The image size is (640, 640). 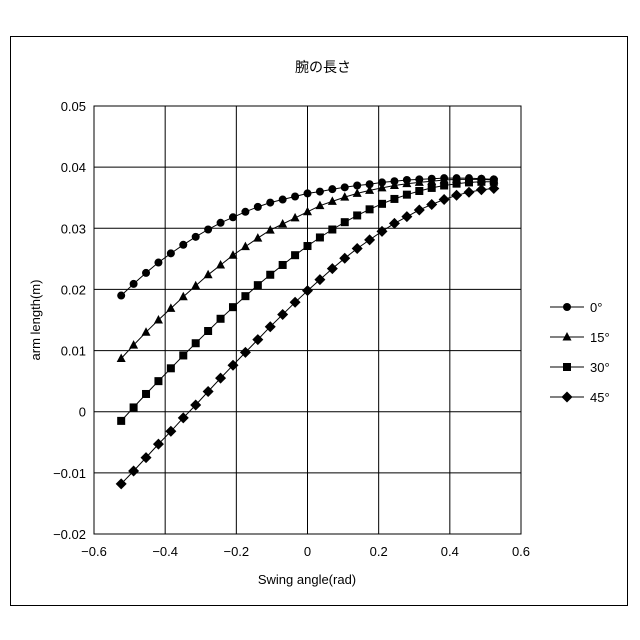 What do you see at coordinates (307, 579) in the screenshot?
I see `x-axis-label: Swing angle(rad)` at bounding box center [307, 579].